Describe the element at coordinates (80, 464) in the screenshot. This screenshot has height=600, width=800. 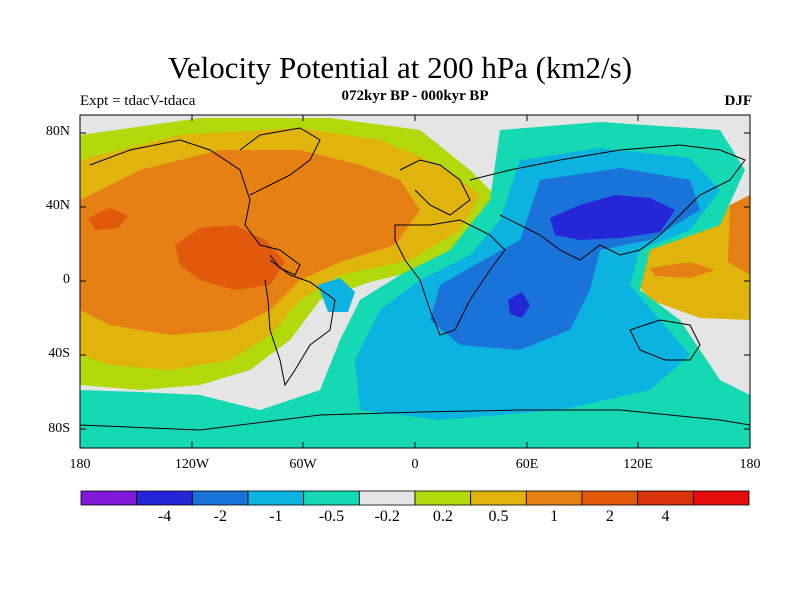
I see `lon-label-180w: 180` at that location.